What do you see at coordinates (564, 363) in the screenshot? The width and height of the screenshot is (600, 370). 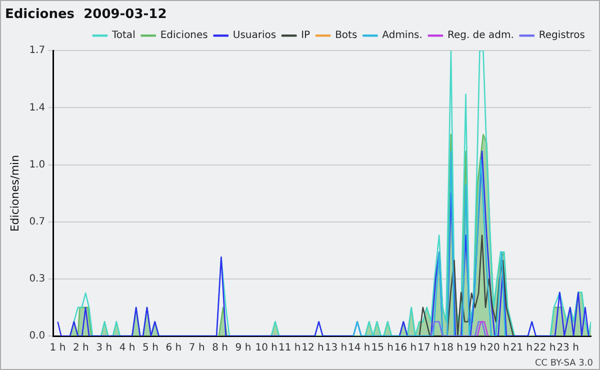 I see `text: CC BY-SA 3.0` at bounding box center [564, 363].